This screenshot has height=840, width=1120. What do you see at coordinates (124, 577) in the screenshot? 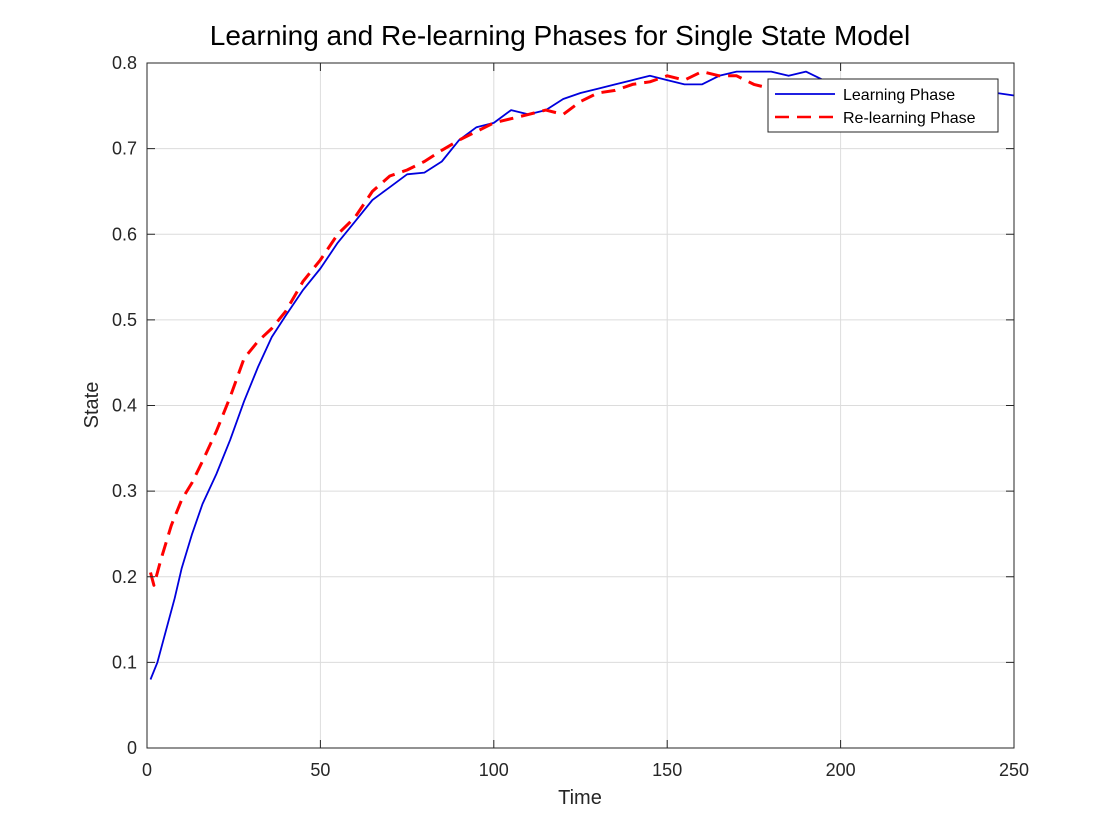
I see `y-tick-label: 0.2` at bounding box center [124, 577].